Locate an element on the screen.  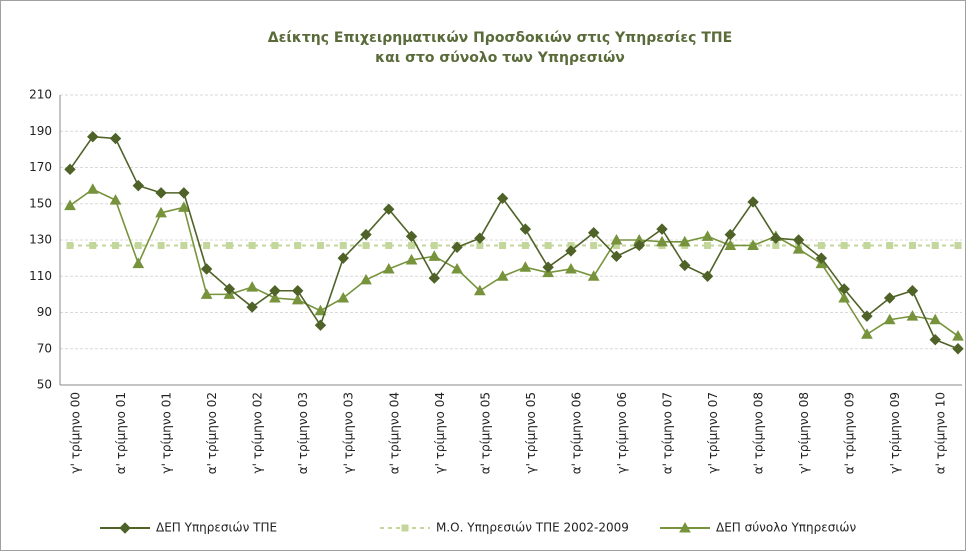
x-tick-label: α' τρίμηνο 10 is located at coordinates (941, 433).